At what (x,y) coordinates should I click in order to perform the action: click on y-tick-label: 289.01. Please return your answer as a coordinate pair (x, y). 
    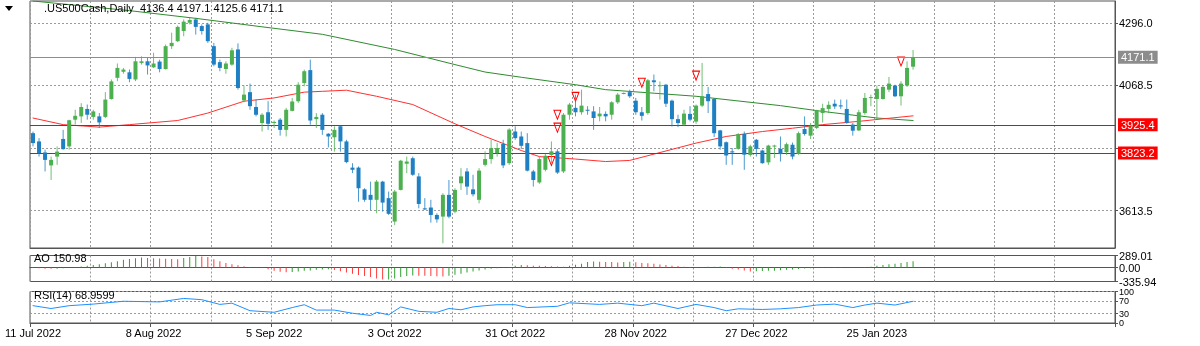
    Looking at the image, I should click on (1136, 255).